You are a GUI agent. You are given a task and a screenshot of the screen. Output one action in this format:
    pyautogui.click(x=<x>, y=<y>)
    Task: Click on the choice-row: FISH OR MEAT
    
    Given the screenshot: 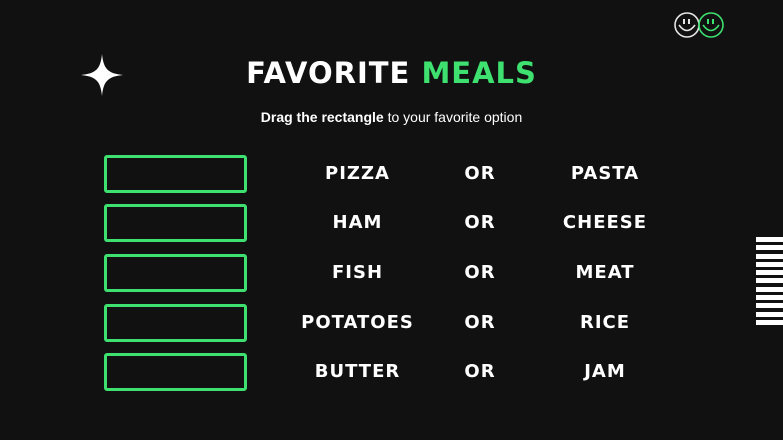 What is the action you would take?
    pyautogui.click(x=391, y=273)
    